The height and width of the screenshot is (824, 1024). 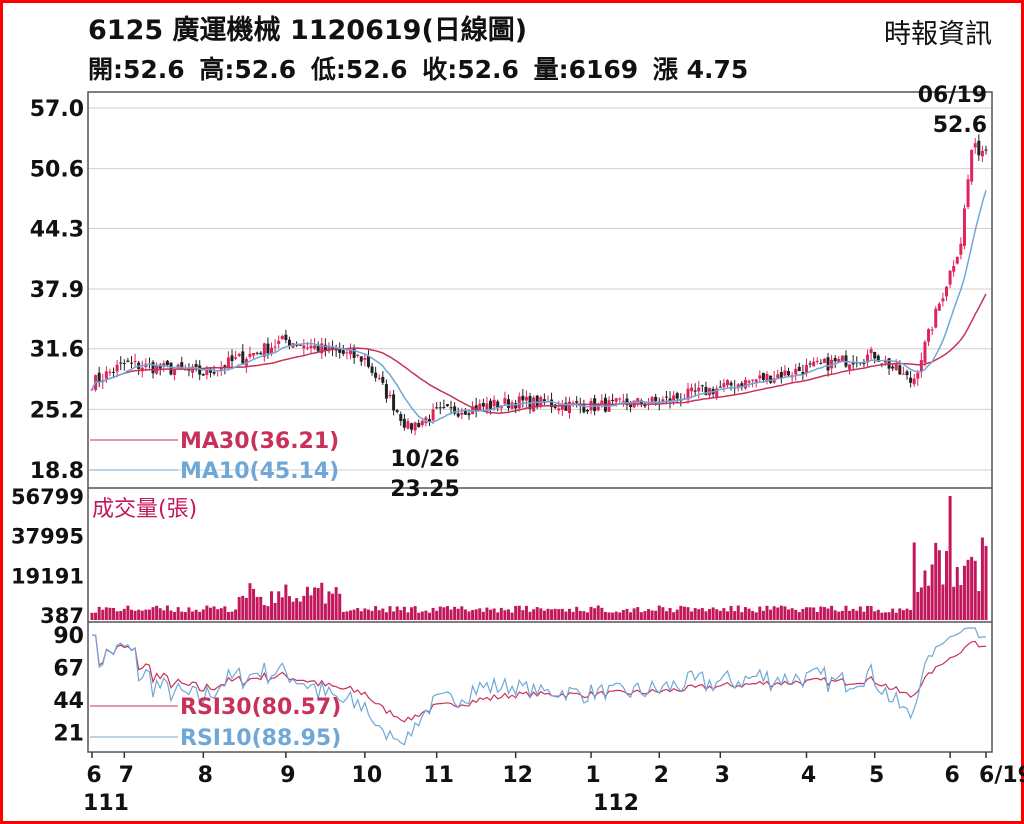 I want to click on change-value: 漲 4.75, so click(x=700, y=69).